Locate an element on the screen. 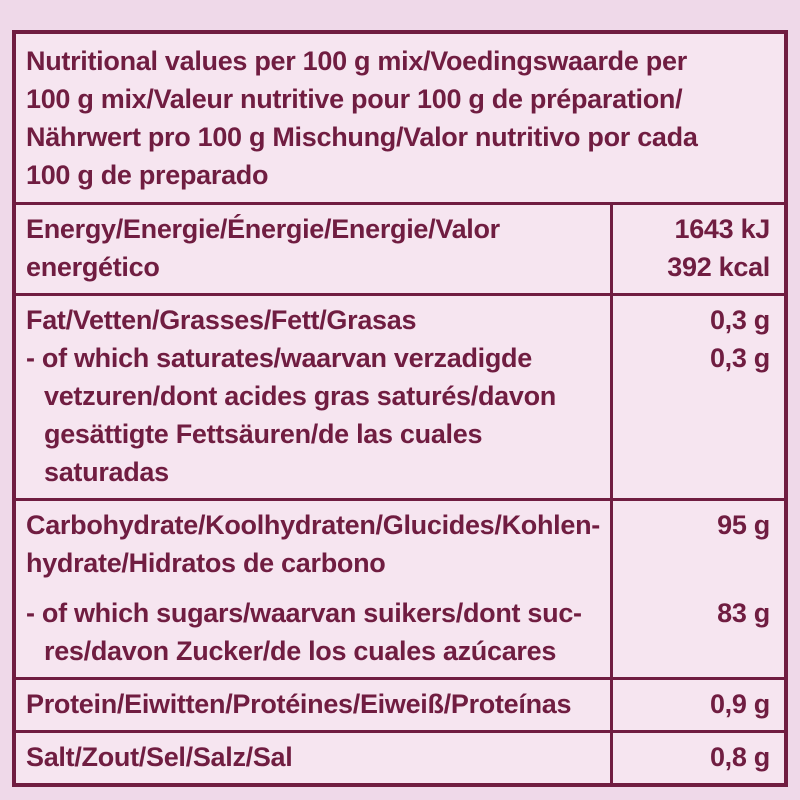 This screenshot has height=800, width=800. fat-value: 0,3 g is located at coordinates (739, 320).